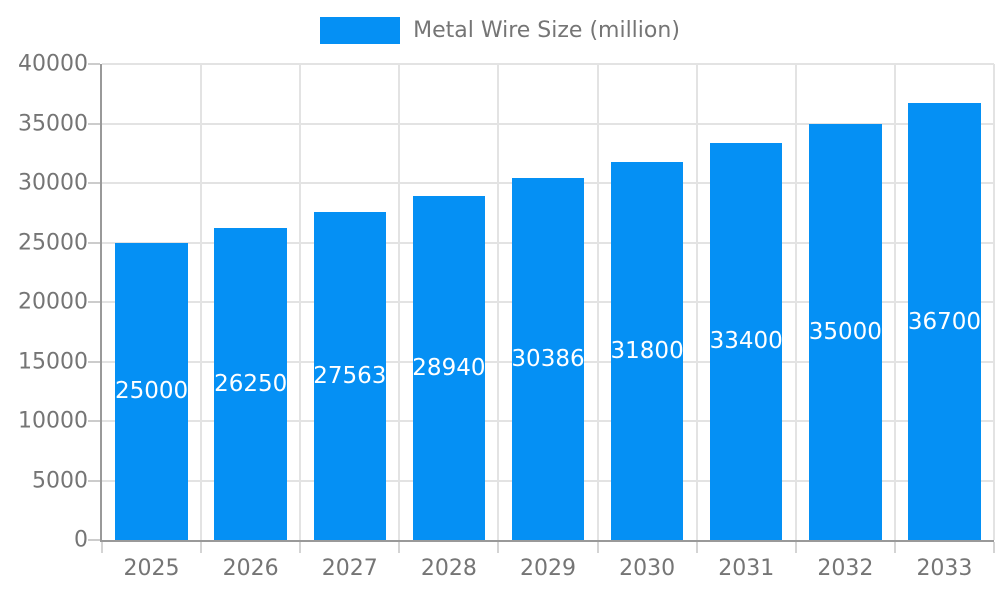  Describe the element at coordinates (546, 30) in the screenshot. I see `legend-label: Metal Wire Size (million)` at that location.